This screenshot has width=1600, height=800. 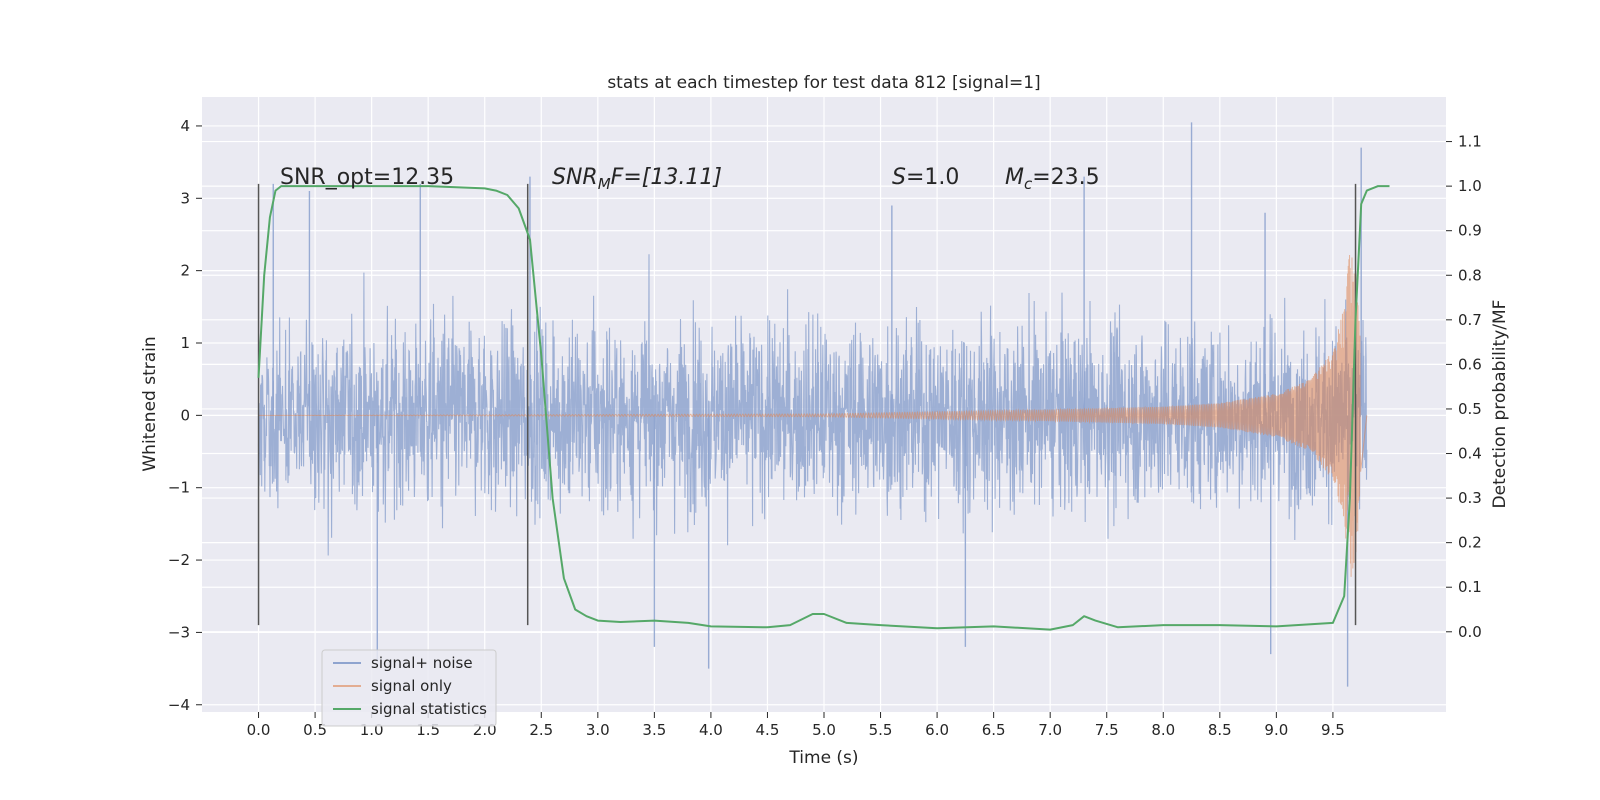 What do you see at coordinates (185, 126) in the screenshot?
I see `y-tick-label: 4` at bounding box center [185, 126].